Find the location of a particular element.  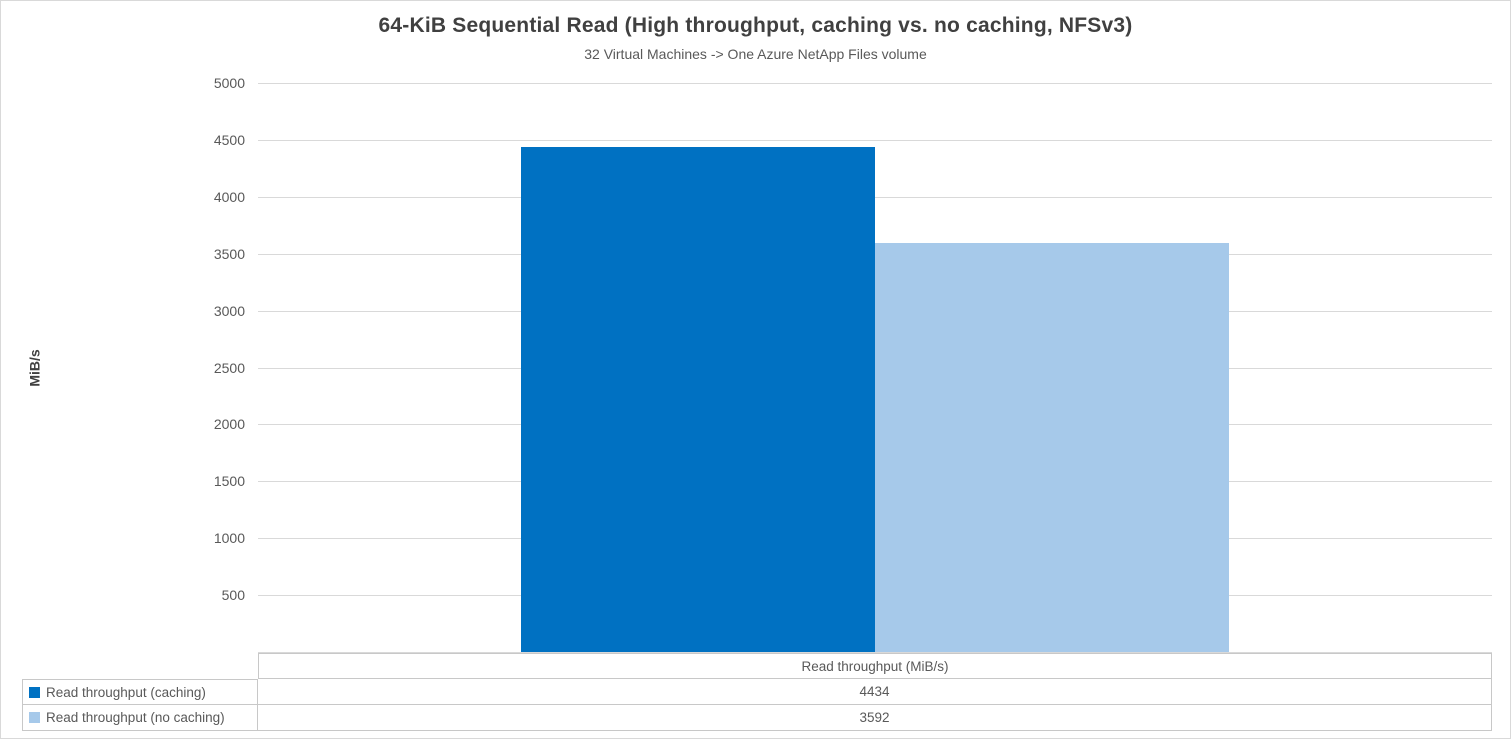

y-tick-label-4500: 4500 is located at coordinates (229, 139).